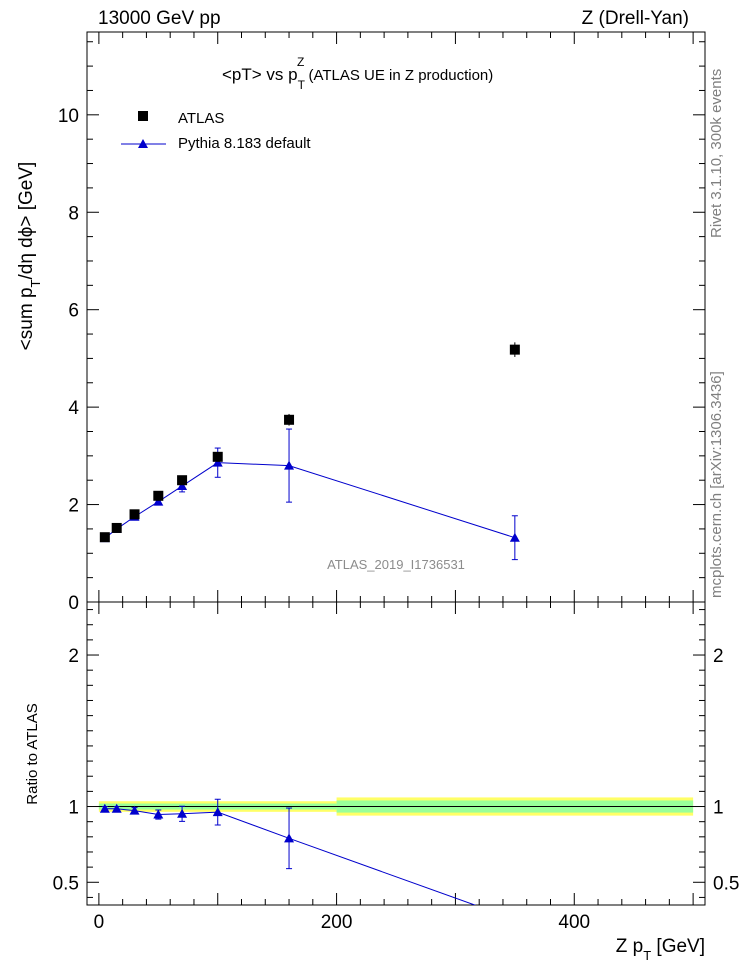 The width and height of the screenshot is (746, 972). I want to click on legend-label-atlas: ATLAS, so click(201, 118).